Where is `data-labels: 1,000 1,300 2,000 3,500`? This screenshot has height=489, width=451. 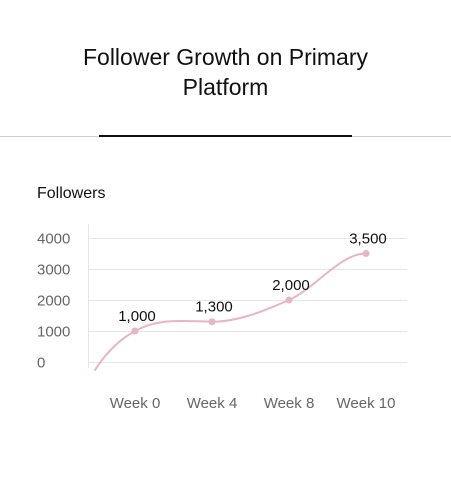 data-labels: 1,000 1,300 2,000 3,500 is located at coordinates (252, 278).